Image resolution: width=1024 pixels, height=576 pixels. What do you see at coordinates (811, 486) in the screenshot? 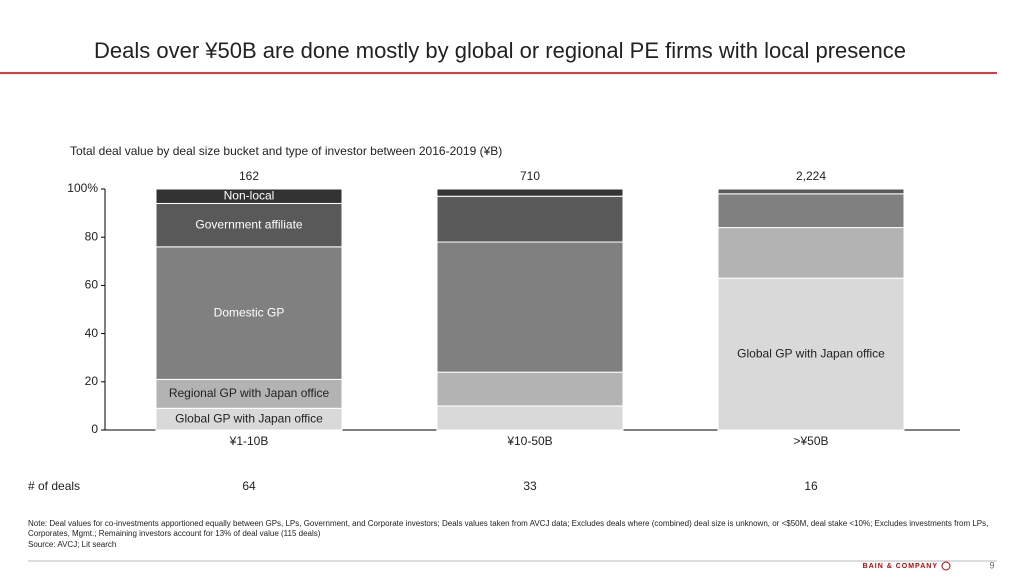
I see `deal-count: 16` at bounding box center [811, 486].